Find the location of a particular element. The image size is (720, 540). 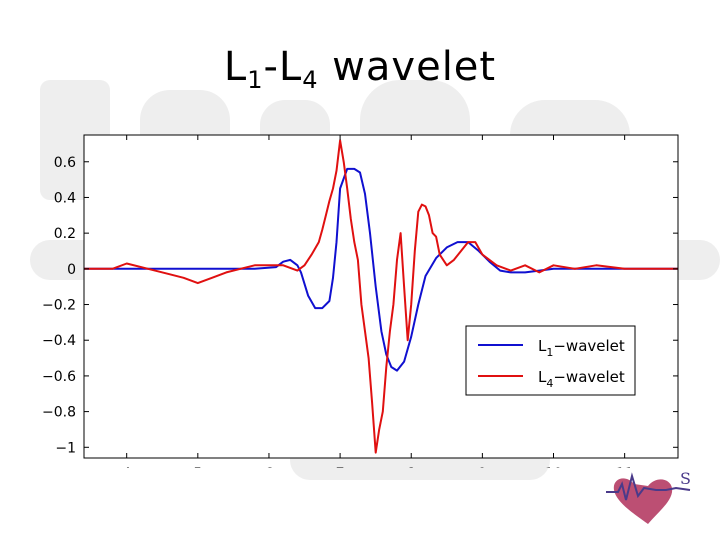

y-tick-label: −0.2 is located at coordinates (59, 306).